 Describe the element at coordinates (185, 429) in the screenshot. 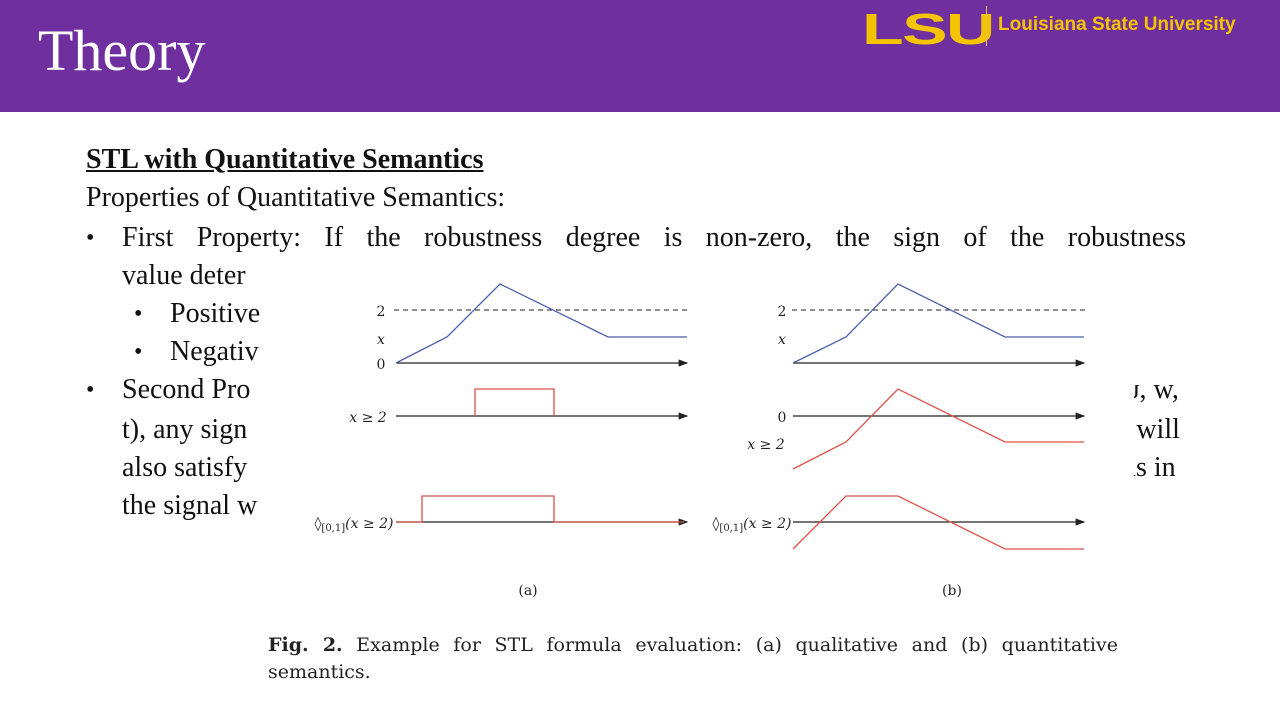

I see `second-property-line: t), any sign` at that location.